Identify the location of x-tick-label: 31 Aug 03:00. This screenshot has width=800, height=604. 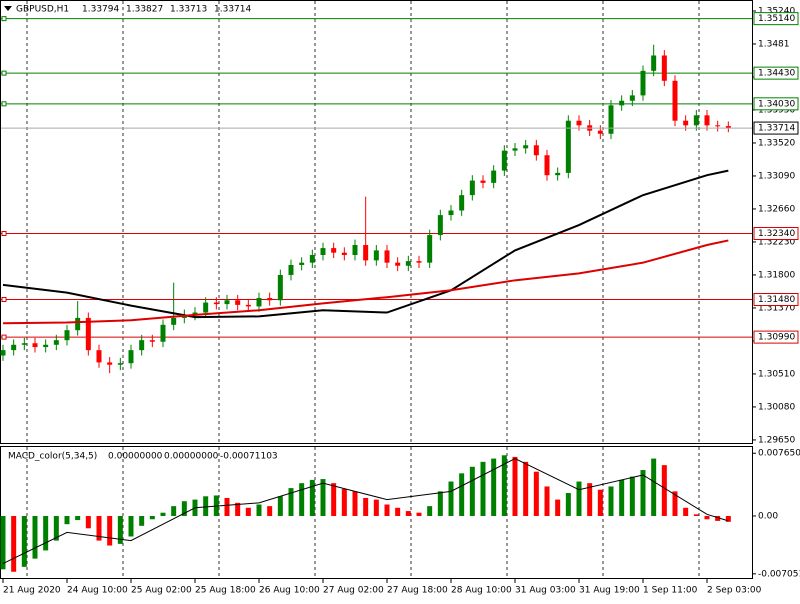
(545, 591).